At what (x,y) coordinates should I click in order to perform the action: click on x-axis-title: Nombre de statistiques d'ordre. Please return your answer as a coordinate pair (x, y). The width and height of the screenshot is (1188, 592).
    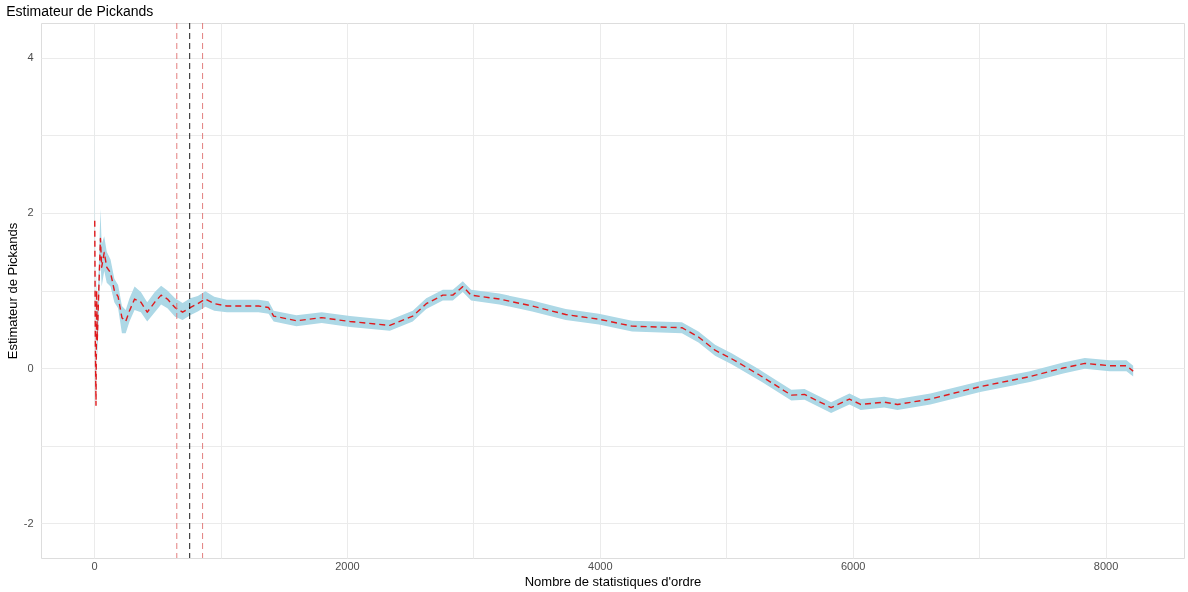
    Looking at the image, I should click on (613, 581).